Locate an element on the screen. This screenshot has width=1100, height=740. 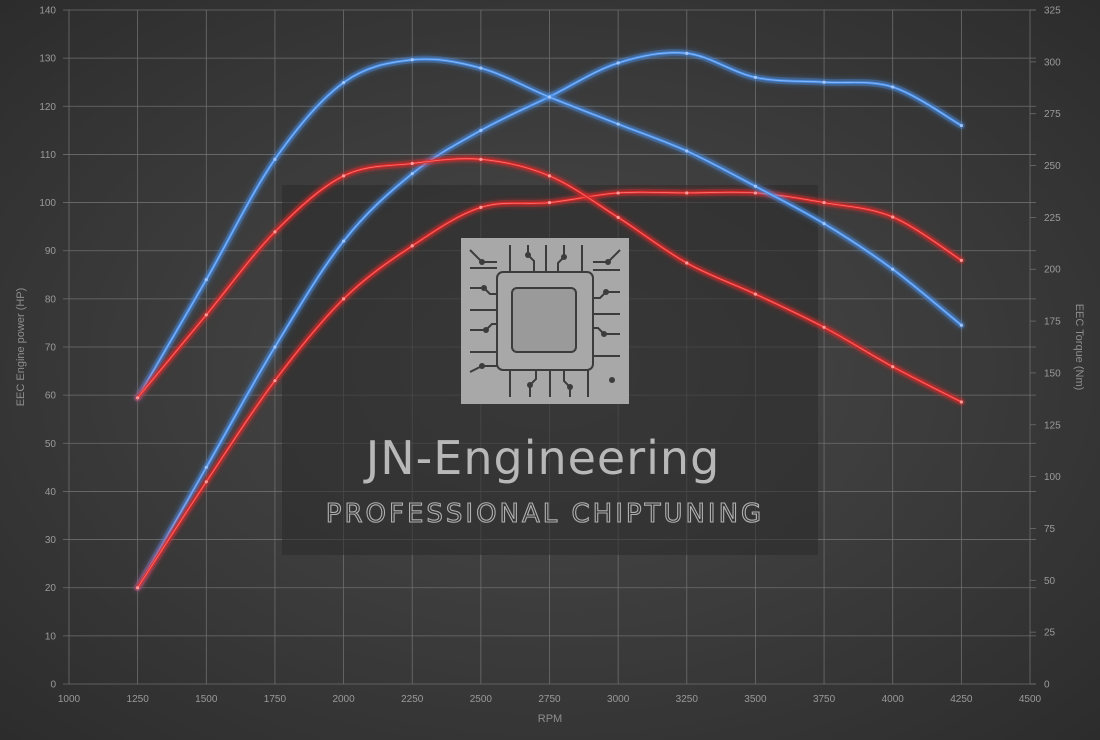
x-tick-label: 1750 is located at coordinates (275, 699).